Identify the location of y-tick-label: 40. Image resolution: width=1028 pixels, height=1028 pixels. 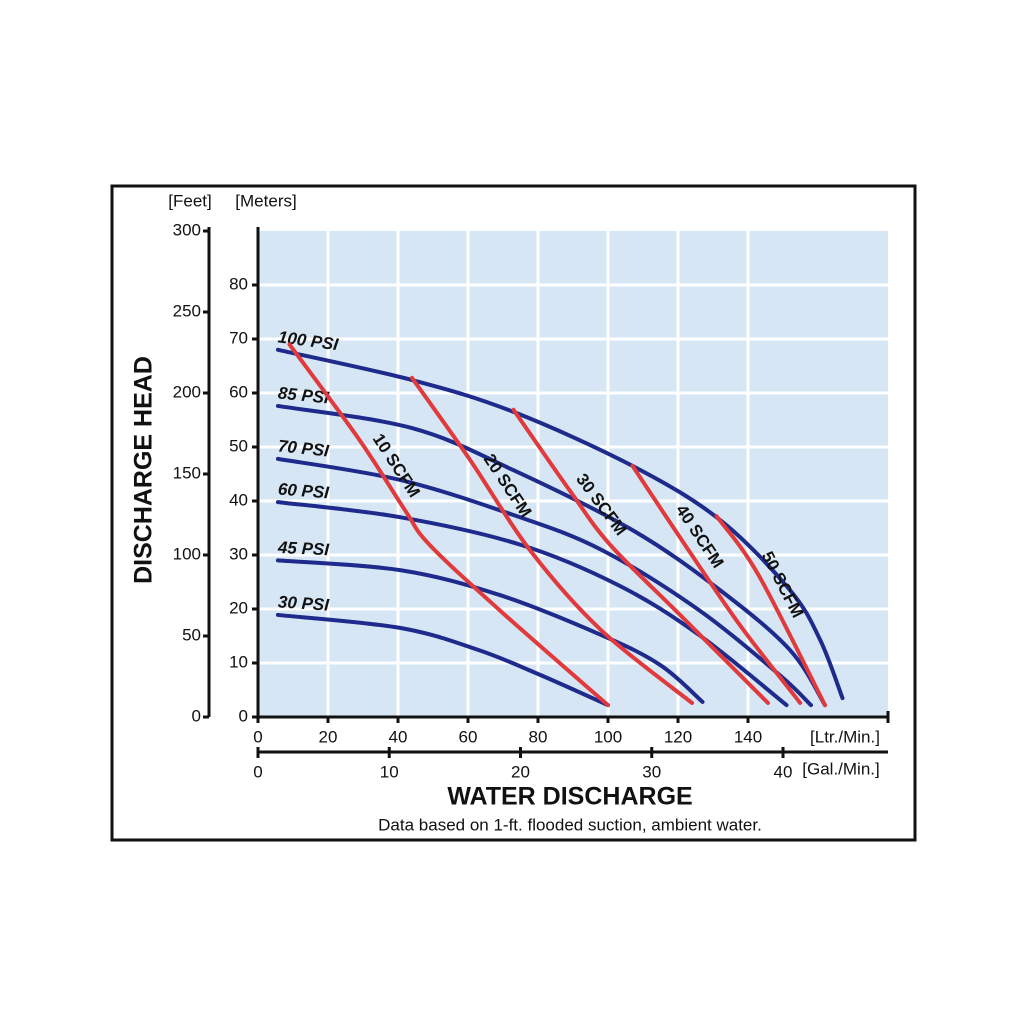
(238, 499).